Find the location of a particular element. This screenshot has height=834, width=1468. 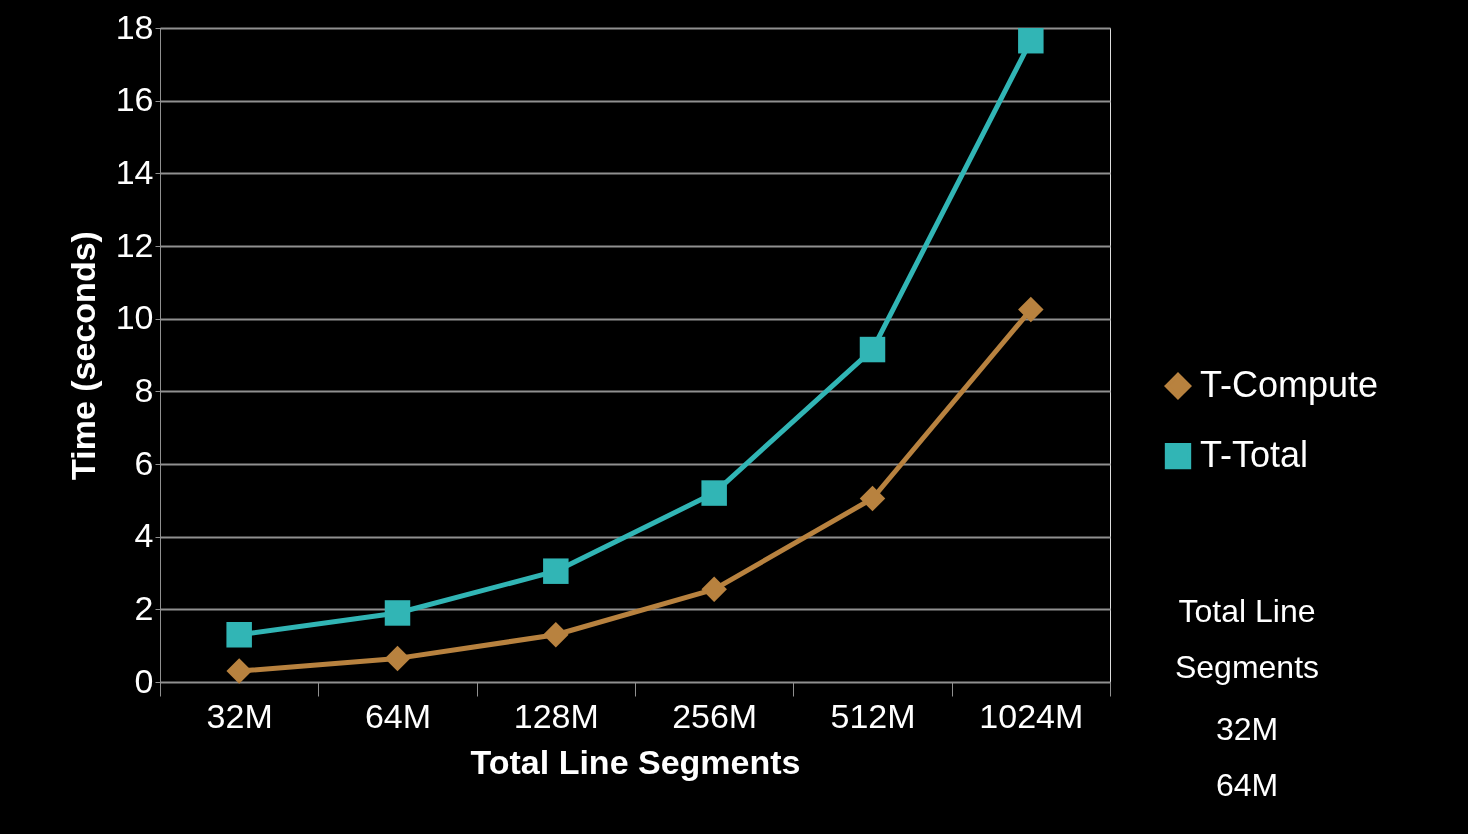

x-tick-label: 1024M is located at coordinates (1031, 715).